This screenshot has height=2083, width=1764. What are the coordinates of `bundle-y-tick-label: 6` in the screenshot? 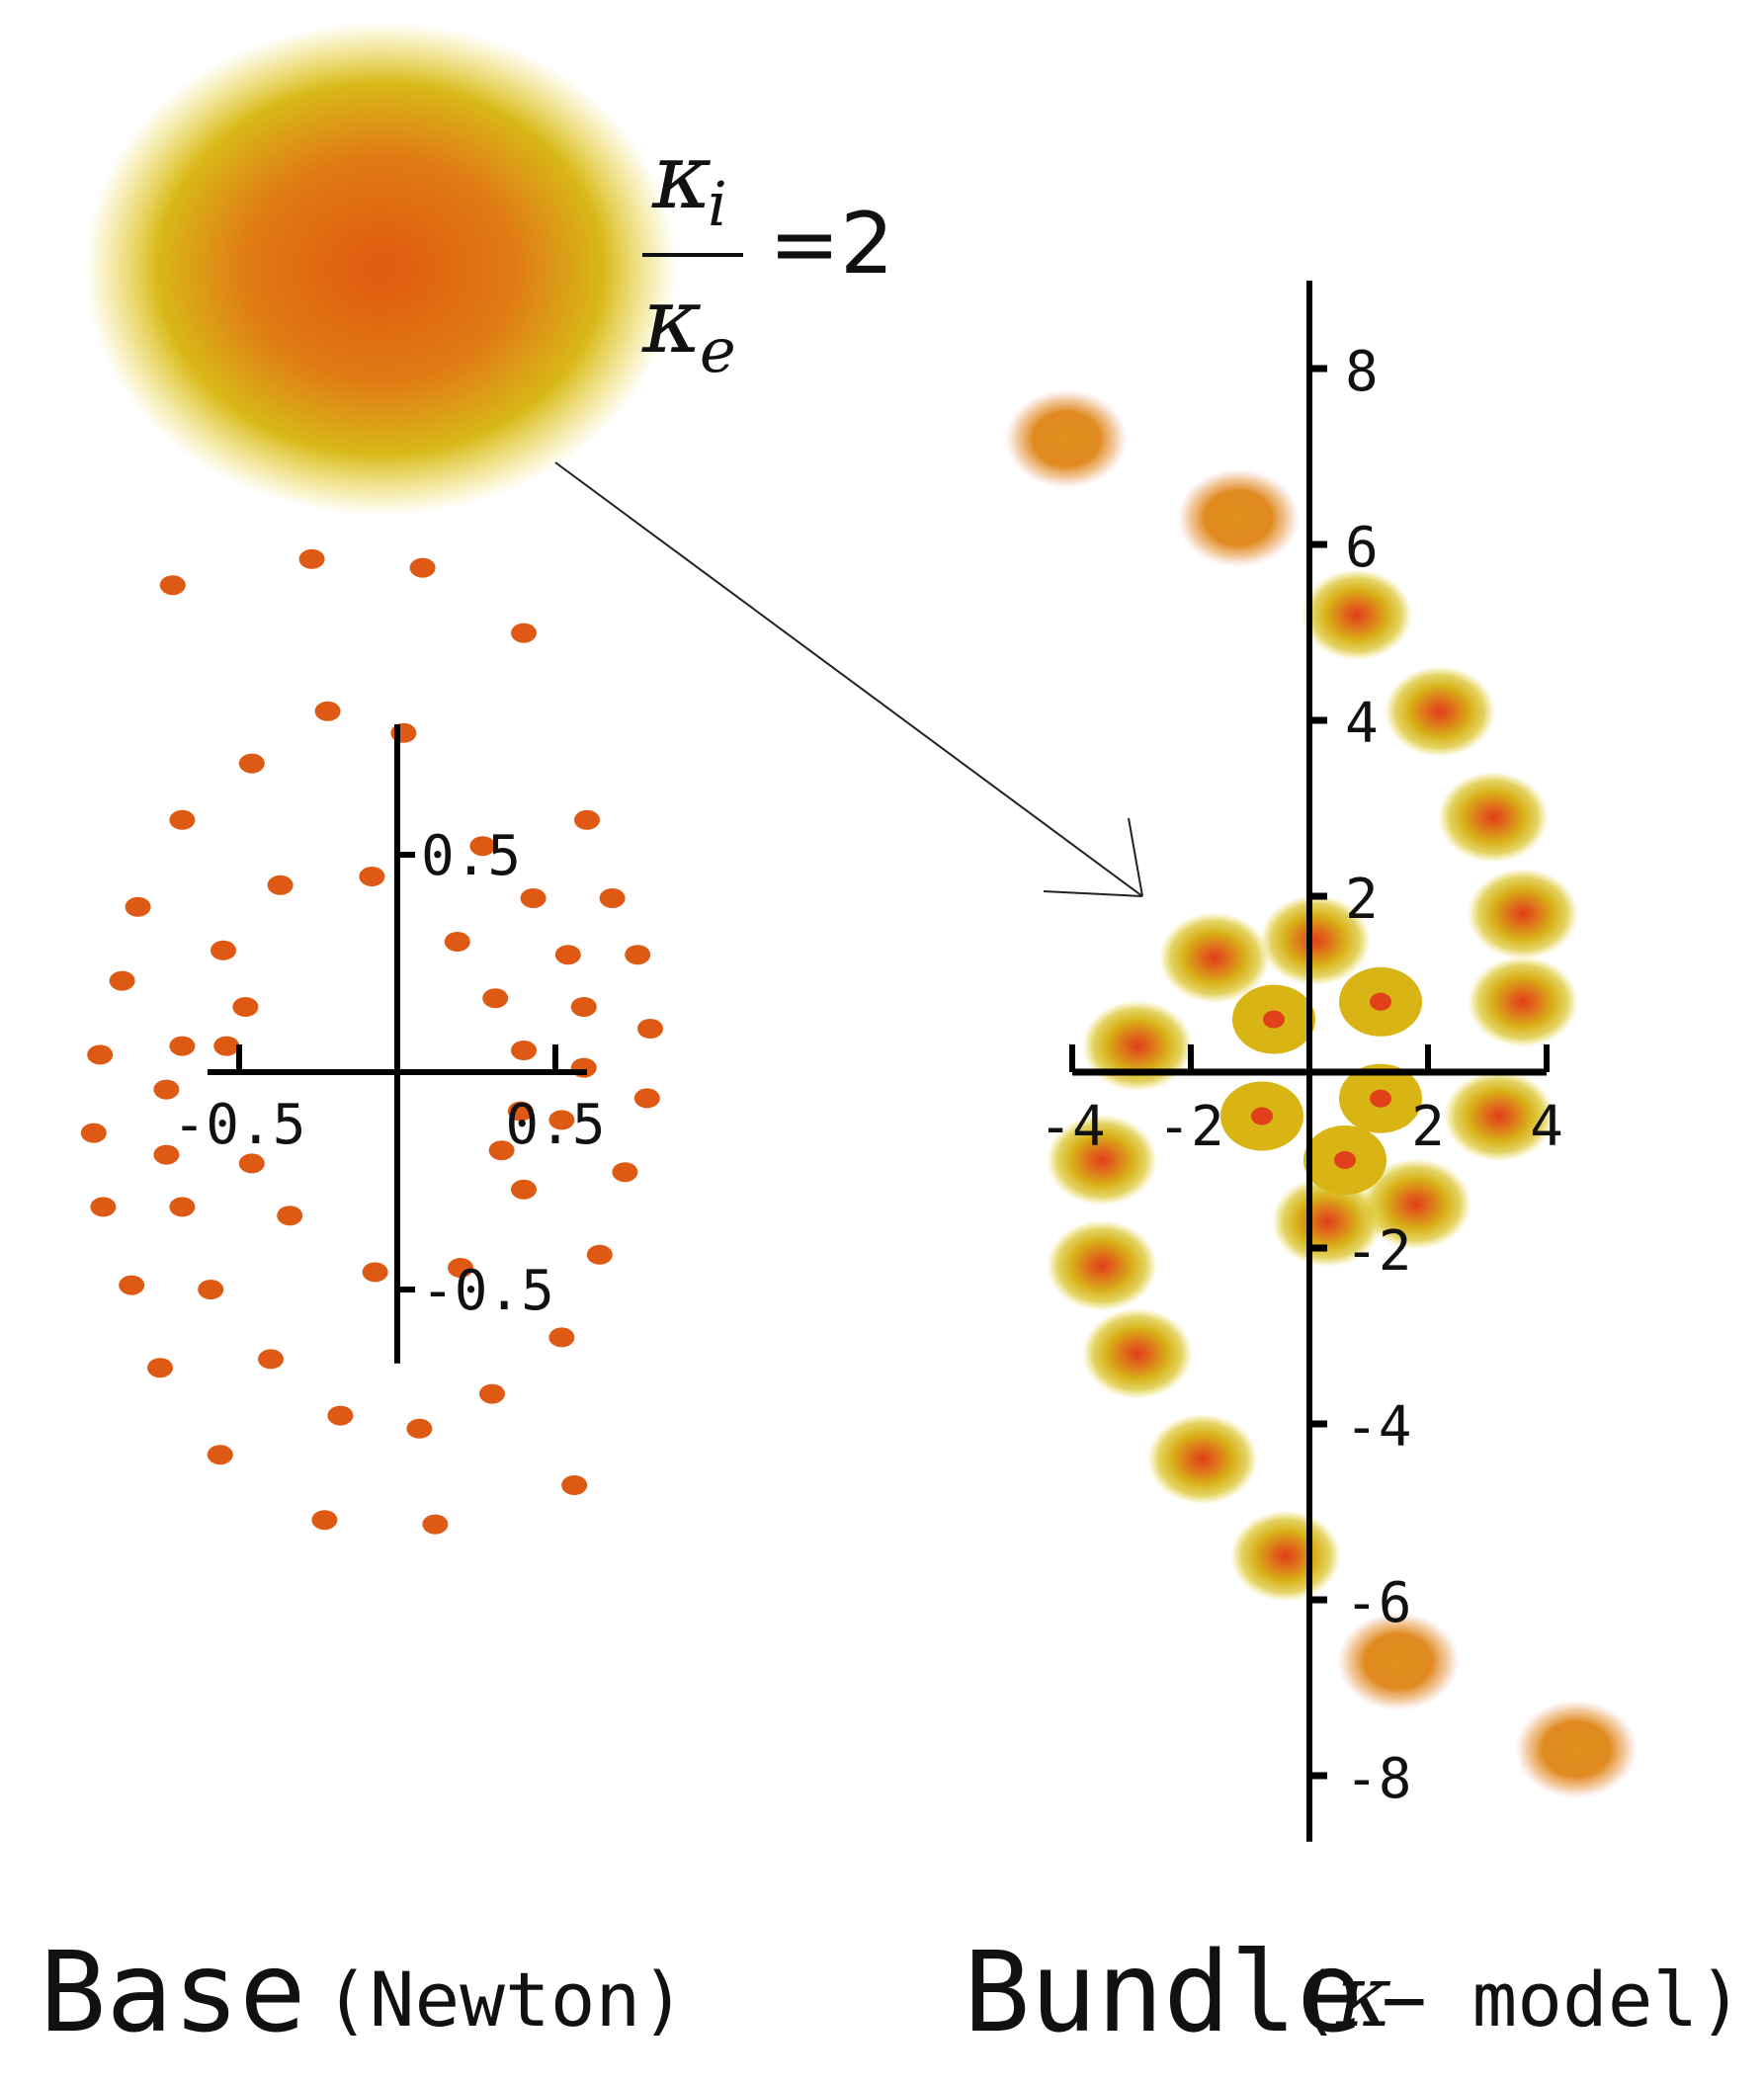 It's located at (1362, 548).